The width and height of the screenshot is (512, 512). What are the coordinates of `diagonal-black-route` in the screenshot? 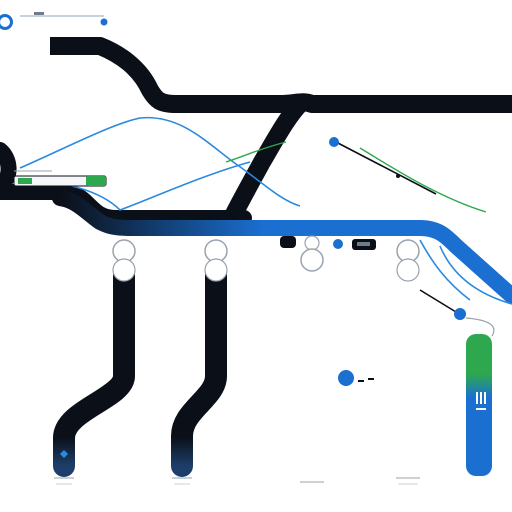 It's located at (267, 159).